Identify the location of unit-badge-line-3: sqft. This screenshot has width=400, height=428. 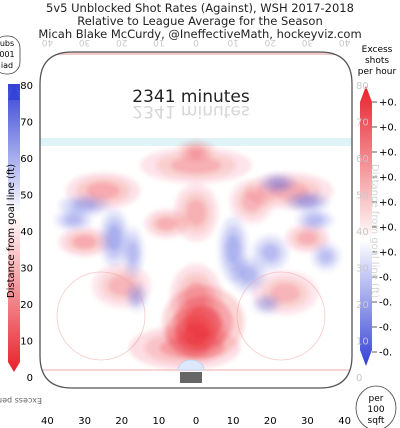
(376, 421).